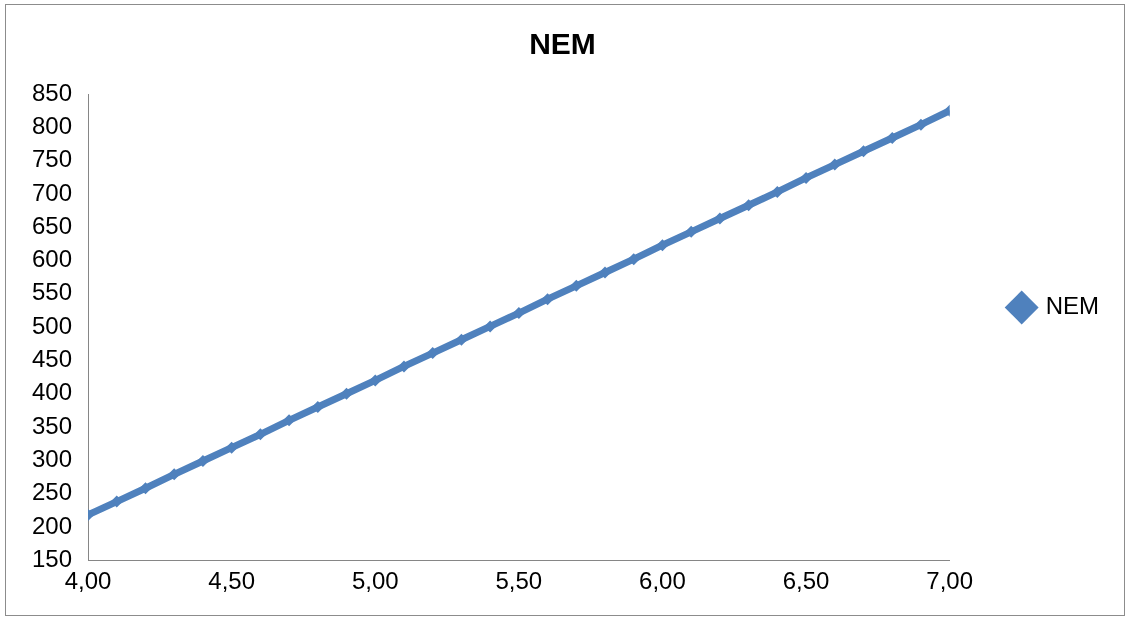  Describe the element at coordinates (52, 192) in the screenshot. I see `y-tick-label: 700` at that location.